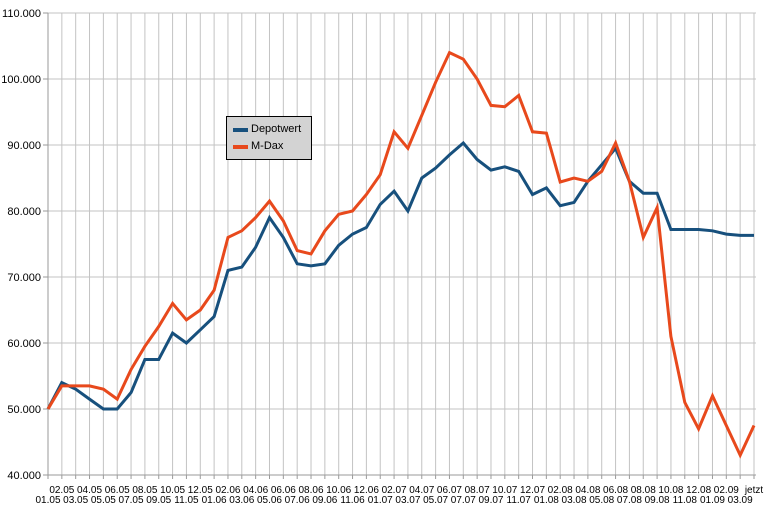  I want to click on x-tick-label: 08.07, so click(477, 490).